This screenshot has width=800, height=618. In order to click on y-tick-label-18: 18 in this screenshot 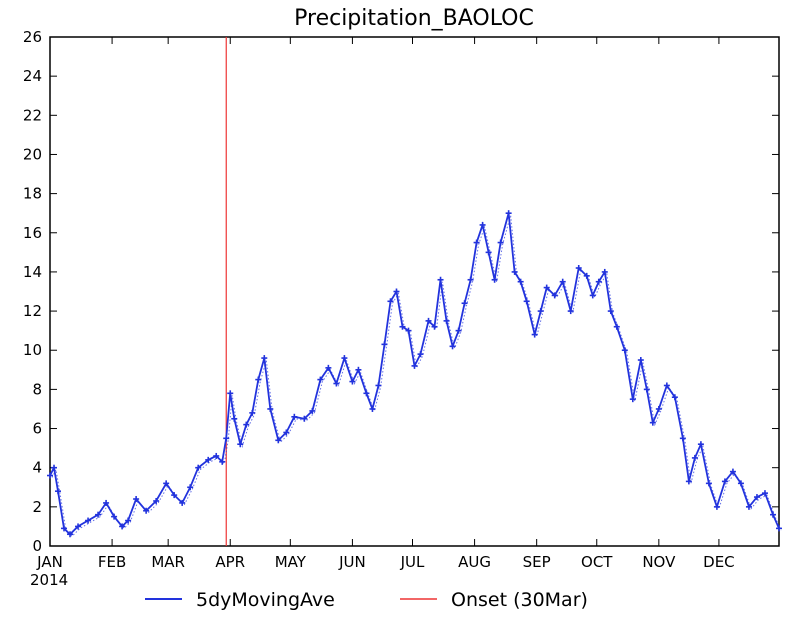, I will do `click(32, 194)`.